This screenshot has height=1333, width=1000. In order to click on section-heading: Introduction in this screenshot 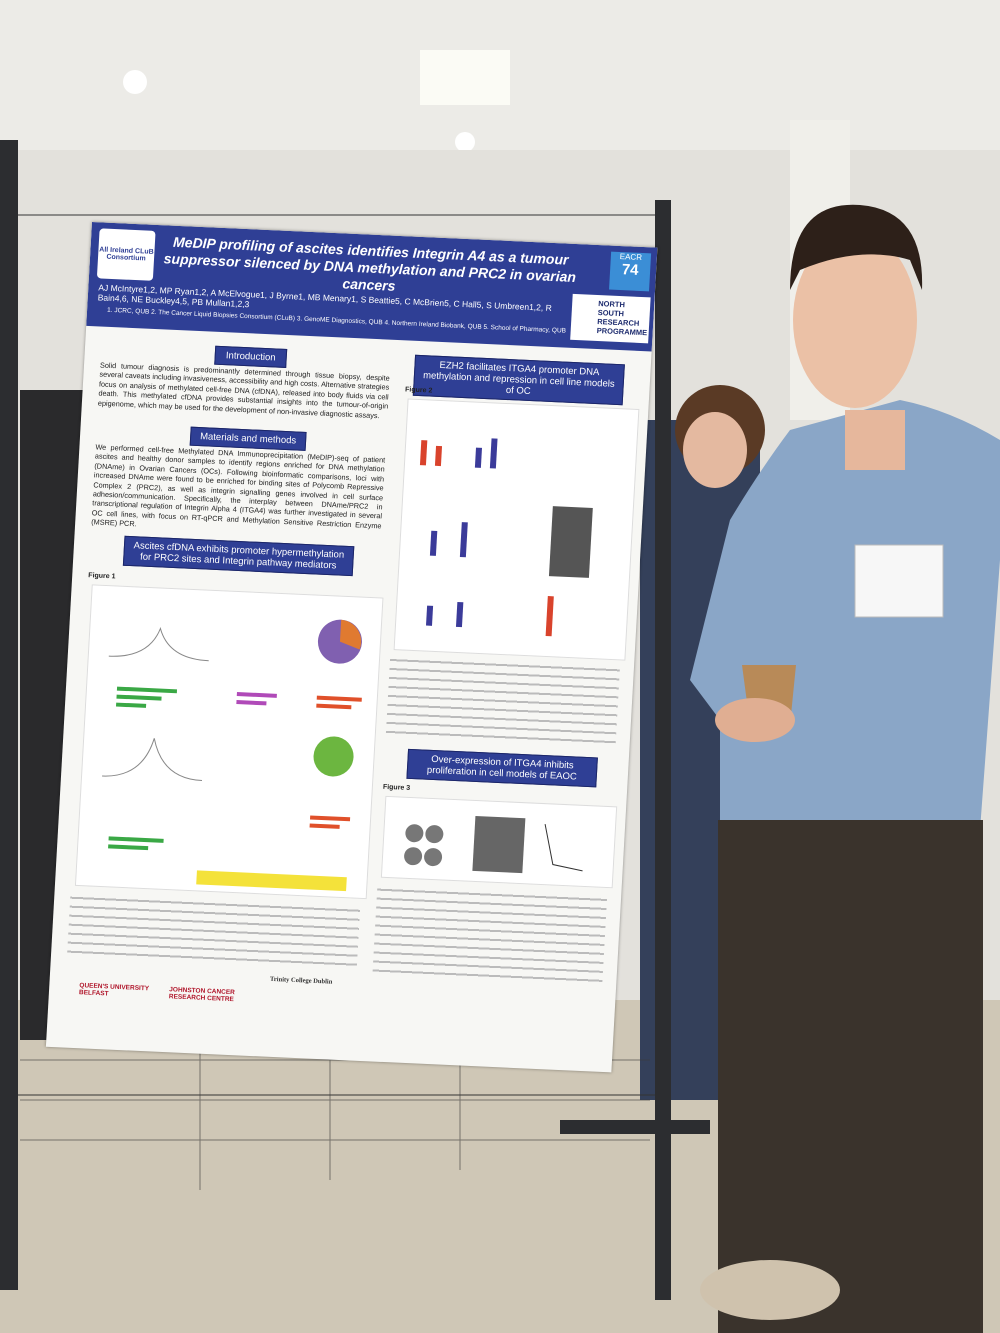, I will do `click(251, 356)`.